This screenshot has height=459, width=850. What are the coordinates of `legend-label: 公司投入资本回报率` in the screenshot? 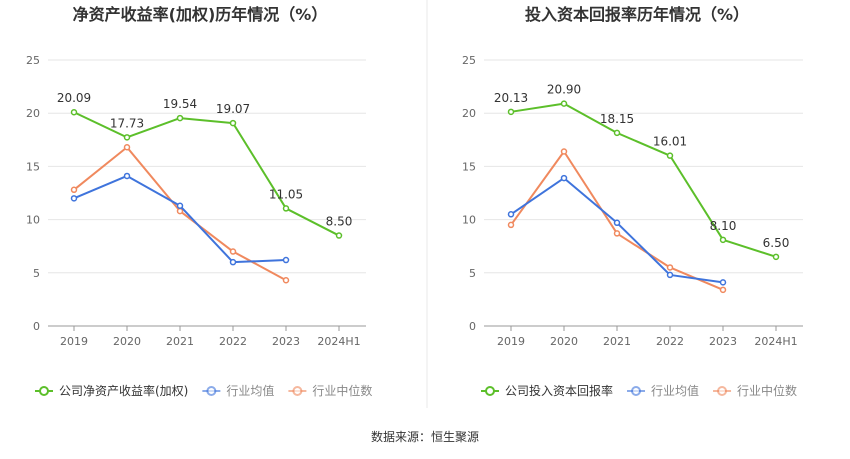 It's located at (559, 390).